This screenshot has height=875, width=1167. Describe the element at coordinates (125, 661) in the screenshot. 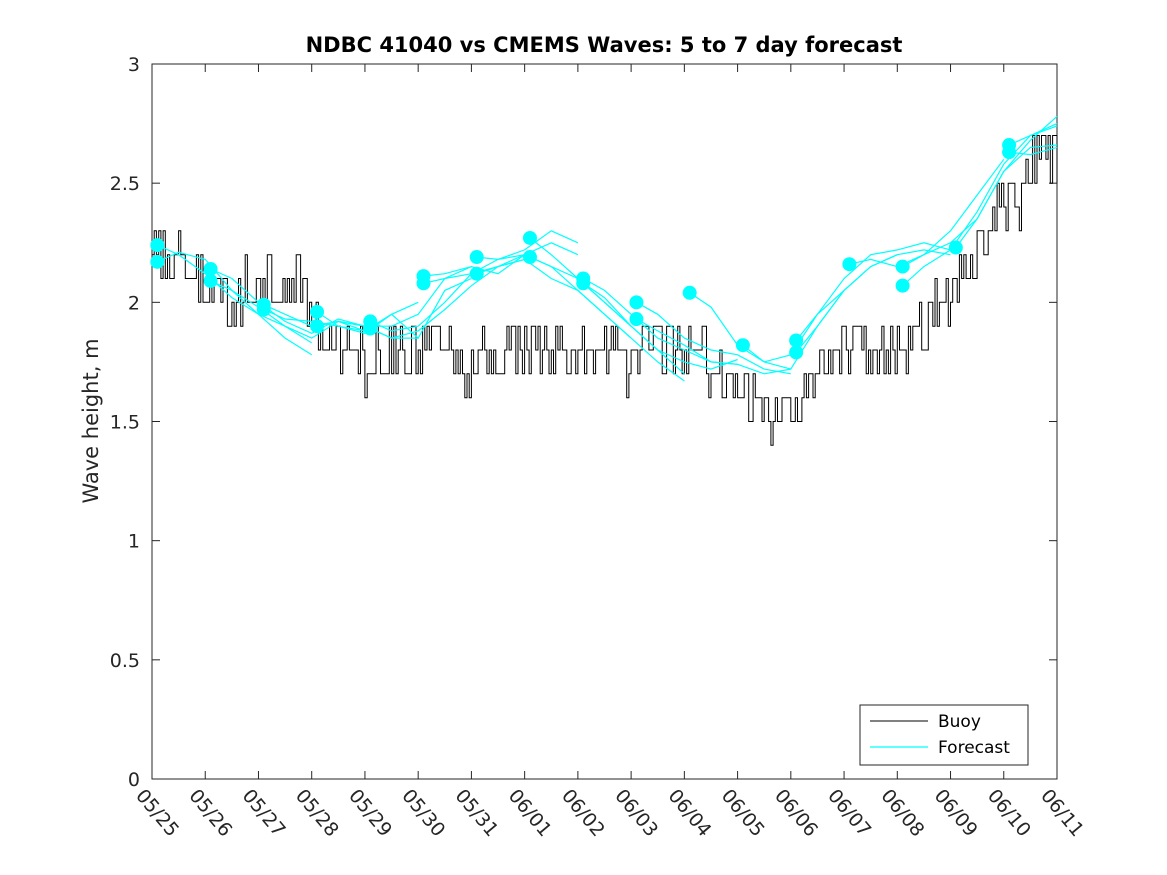

I see `y-tick-label: 0.5` at that location.